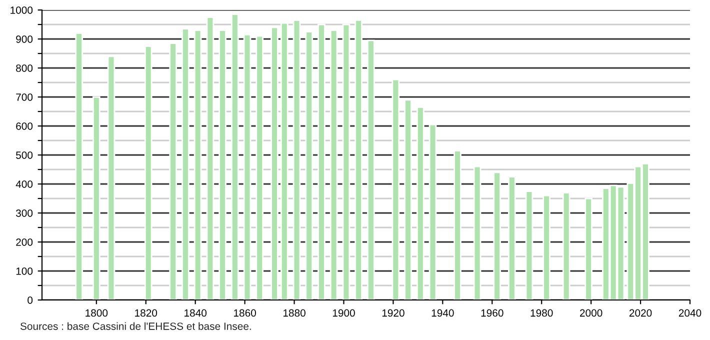 The height and width of the screenshot is (340, 710). Describe the element at coordinates (690, 313) in the screenshot. I see `x-tick-label: 2040` at that location.